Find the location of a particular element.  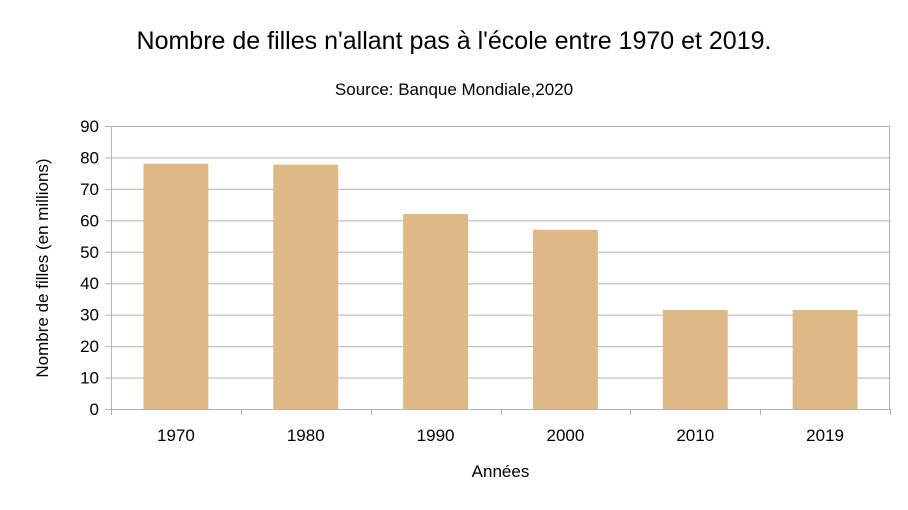

x-tick-label: 2000 is located at coordinates (566, 435).